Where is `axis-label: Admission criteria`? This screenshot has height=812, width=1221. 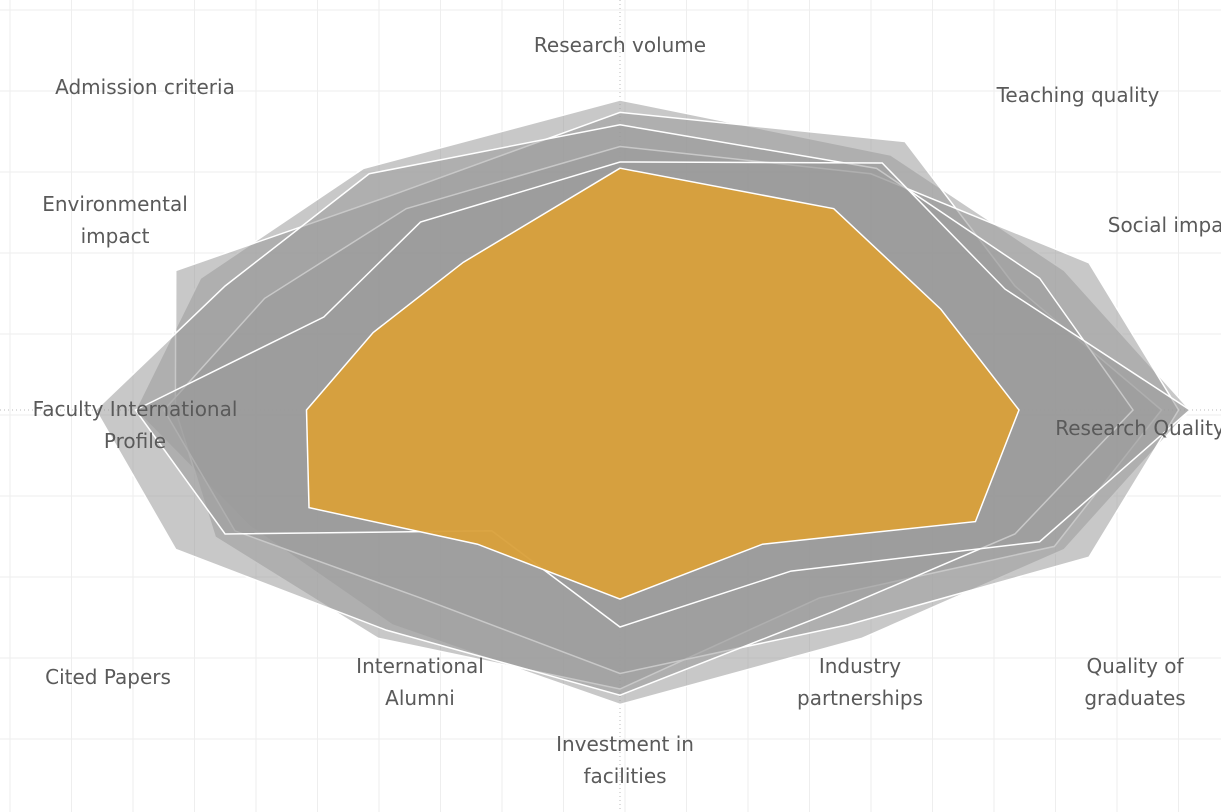
axis-label: Admission criteria is located at coordinates (145, 87).